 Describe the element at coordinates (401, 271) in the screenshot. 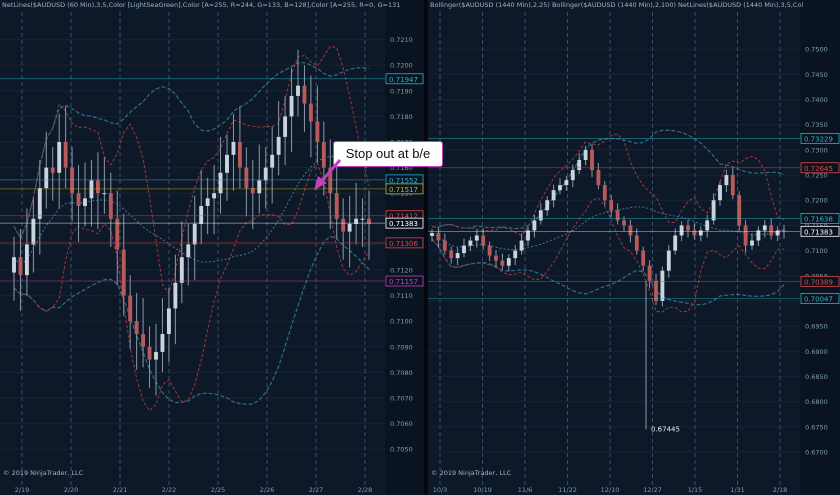

I see `y-tick-label: 0.7120` at that location.